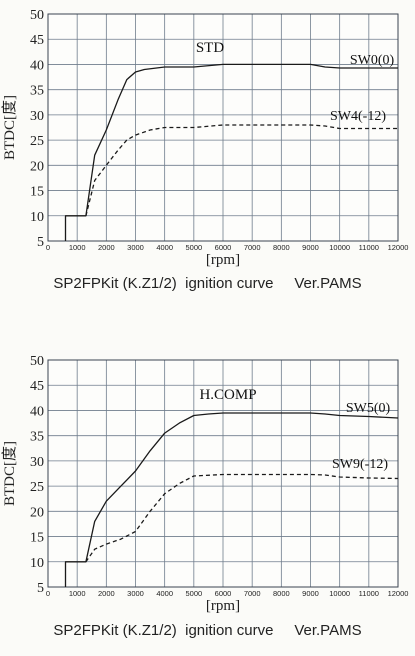 Image resolution: width=415 pixels, height=656 pixels. What do you see at coordinates (372, 60) in the screenshot?
I see `series-label: SW0(0)` at bounding box center [372, 60].